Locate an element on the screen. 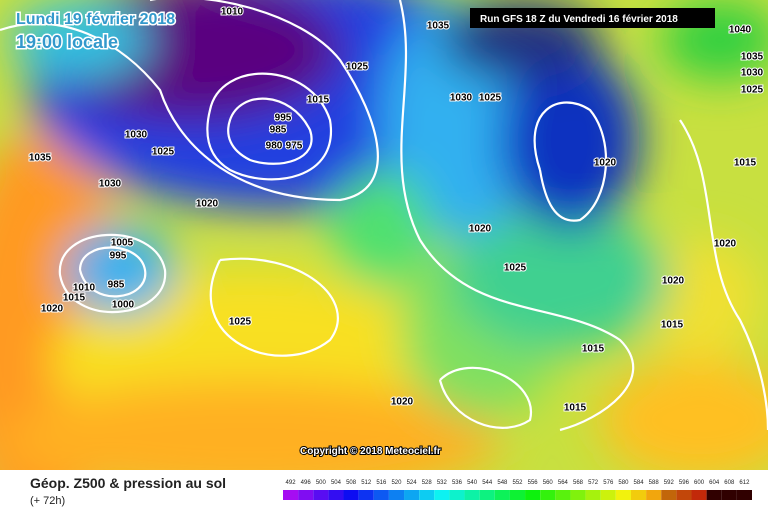 This screenshot has height=512, width=768. isobar-label: 975 is located at coordinates (294, 146).